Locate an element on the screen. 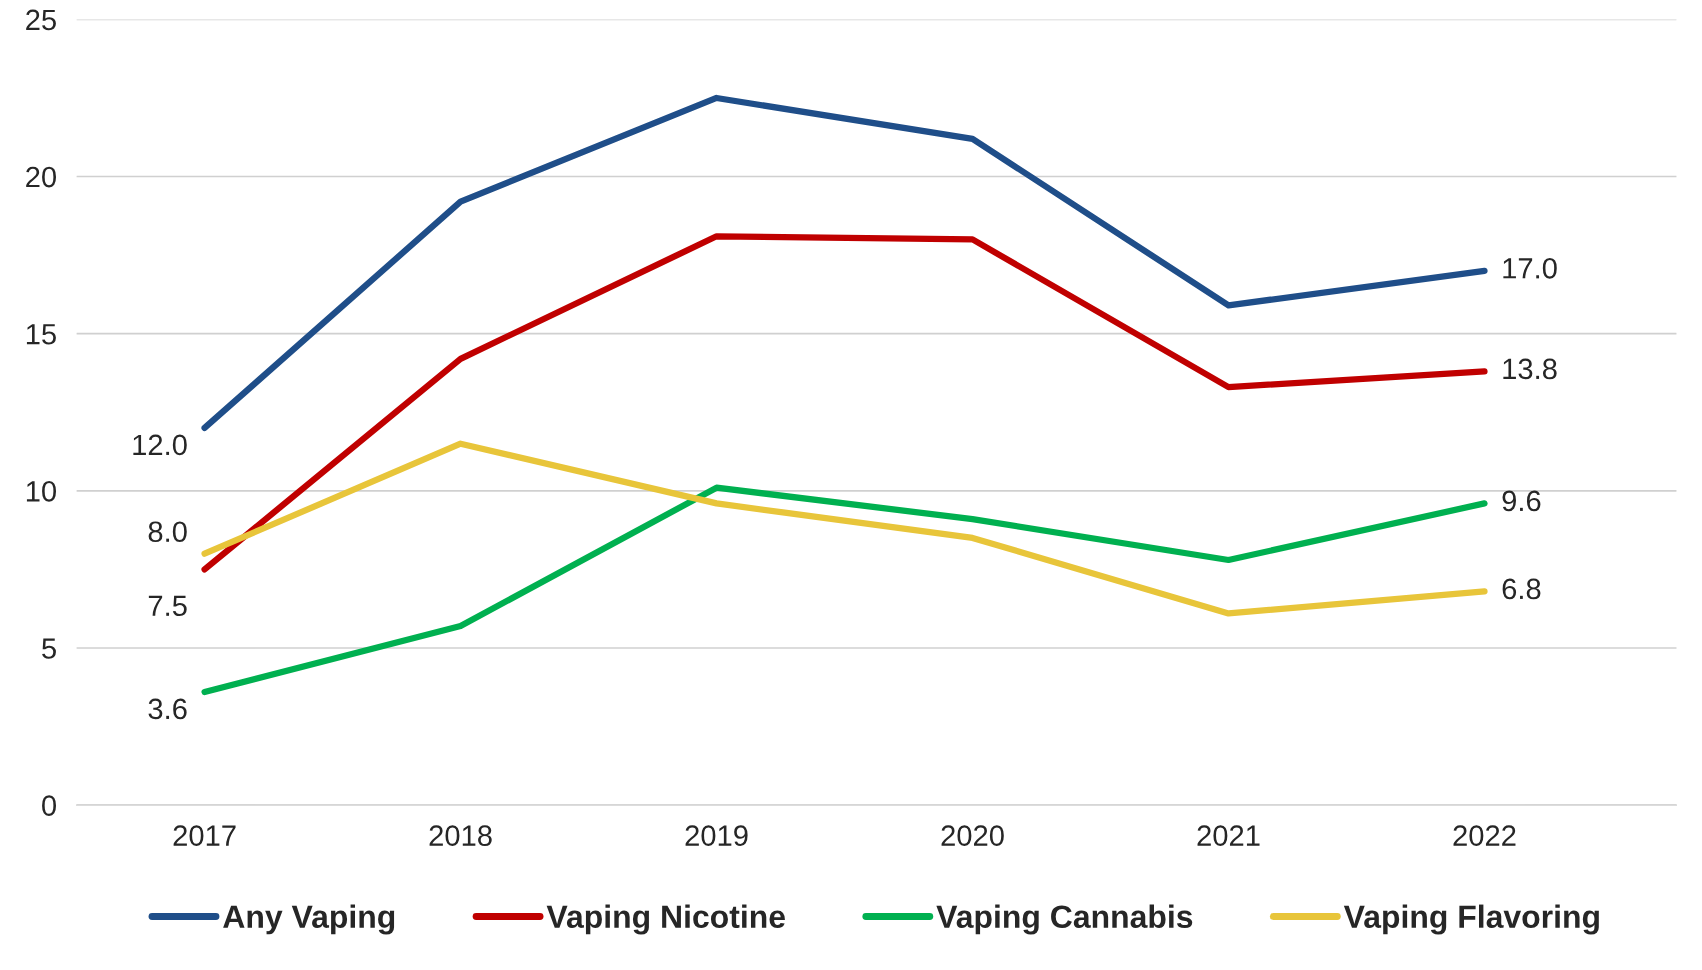  x-tick-label: 2020 is located at coordinates (972, 835).